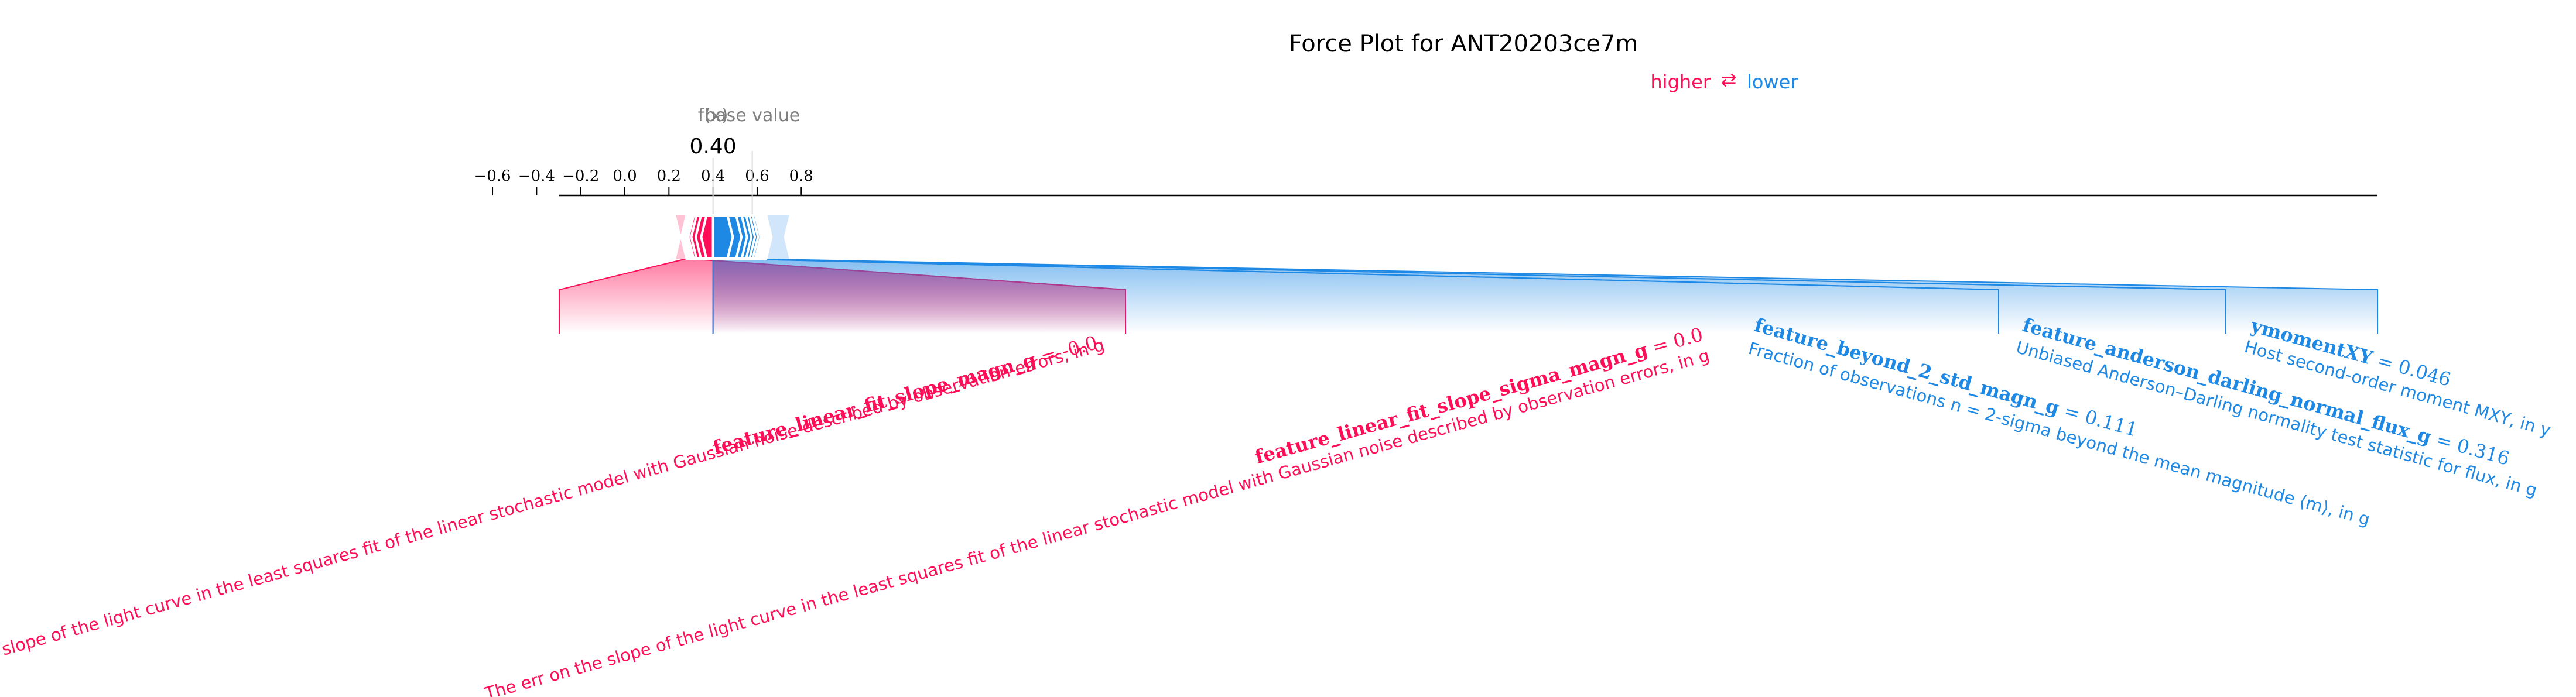  I want to click on x-tick-label: −0.6, so click(492, 176).